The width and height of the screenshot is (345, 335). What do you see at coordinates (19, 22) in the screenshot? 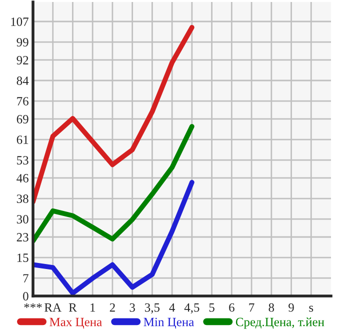
I see `y-tick-label: 107` at bounding box center [19, 22].